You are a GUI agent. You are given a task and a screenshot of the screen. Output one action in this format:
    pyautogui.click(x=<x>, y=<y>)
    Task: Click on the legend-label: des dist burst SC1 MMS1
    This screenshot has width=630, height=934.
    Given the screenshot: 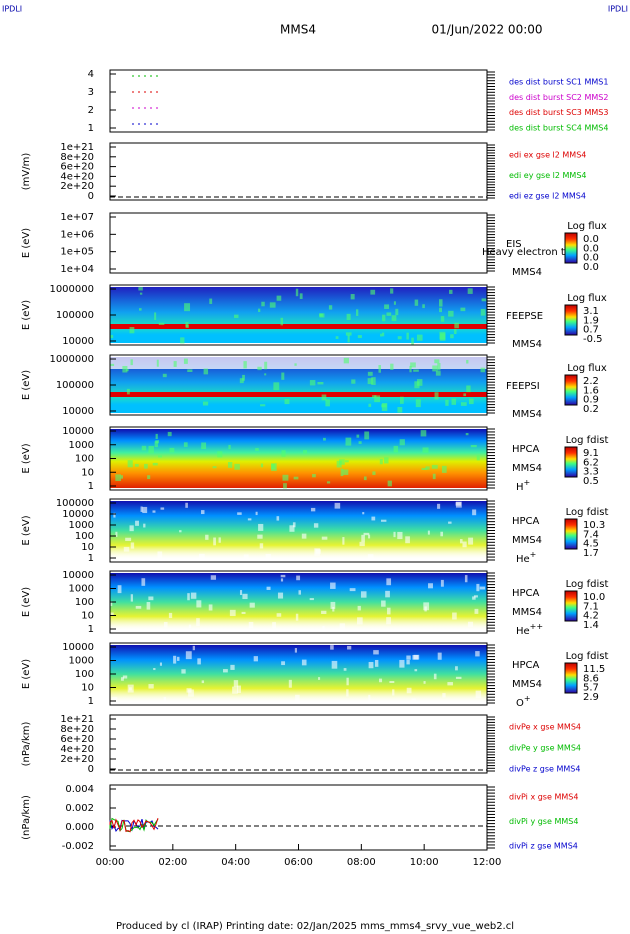 What is the action you would take?
    pyautogui.click(x=558, y=82)
    